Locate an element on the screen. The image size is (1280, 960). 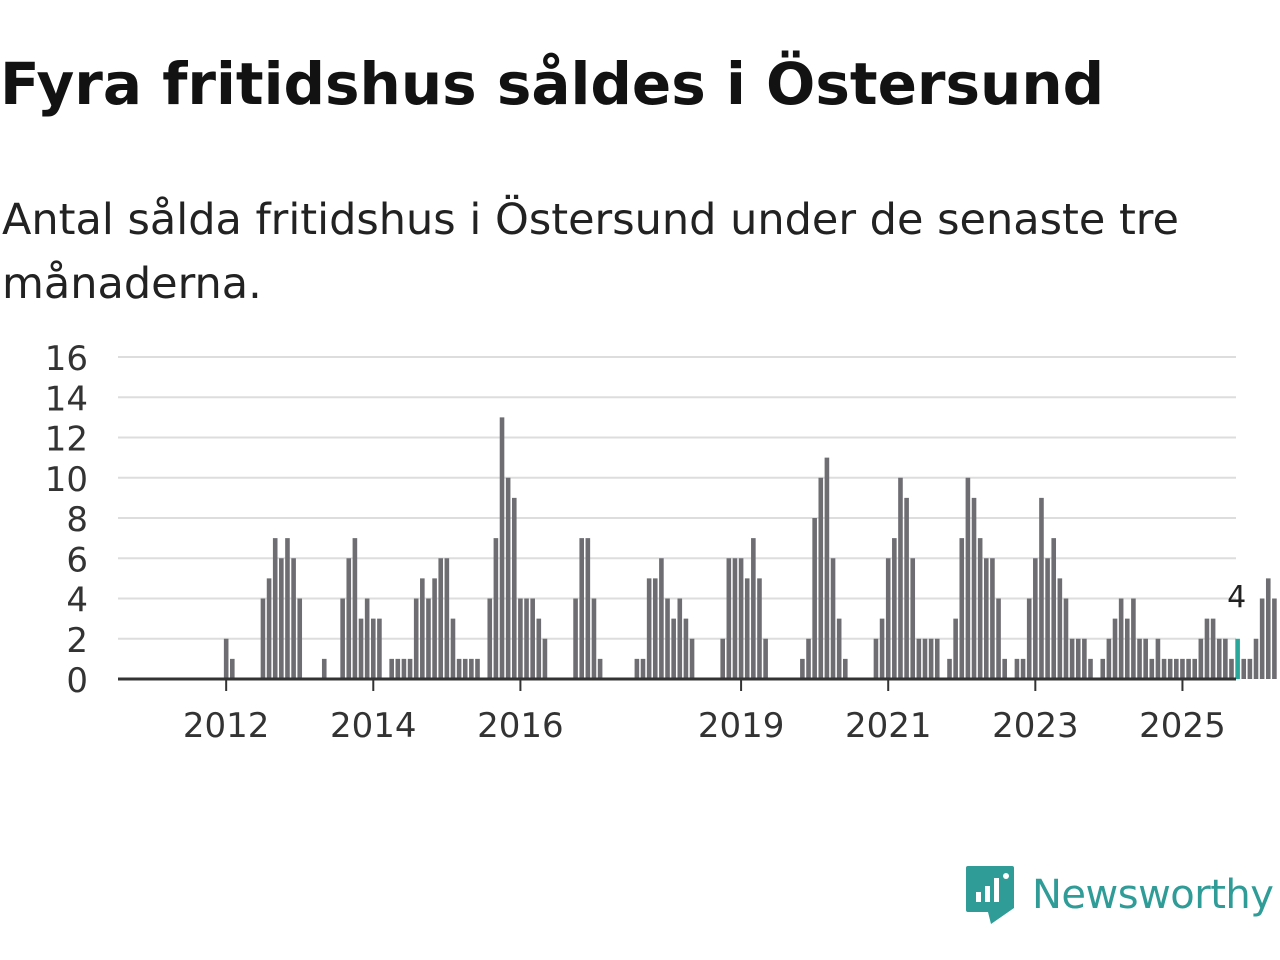
x-tick-label: 2021 is located at coordinates (888, 726).